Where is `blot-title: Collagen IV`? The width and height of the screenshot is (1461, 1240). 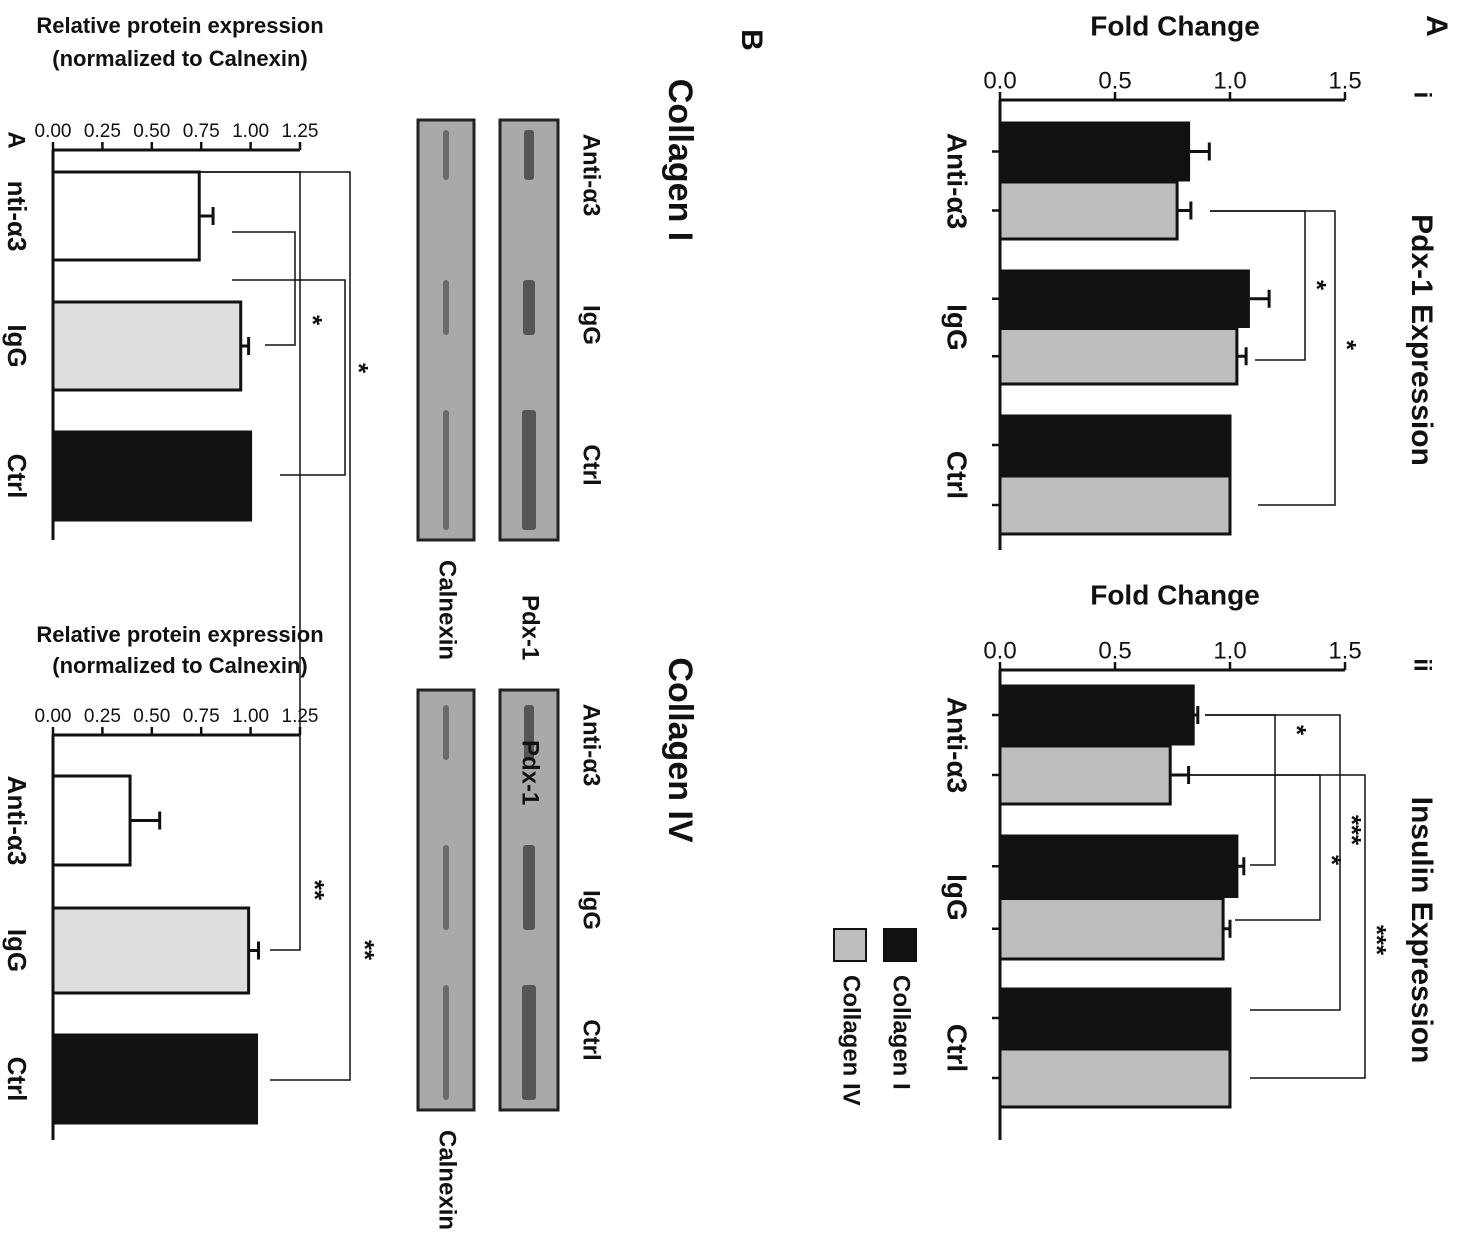 blot-title: Collagen IV is located at coordinates (680, 749).